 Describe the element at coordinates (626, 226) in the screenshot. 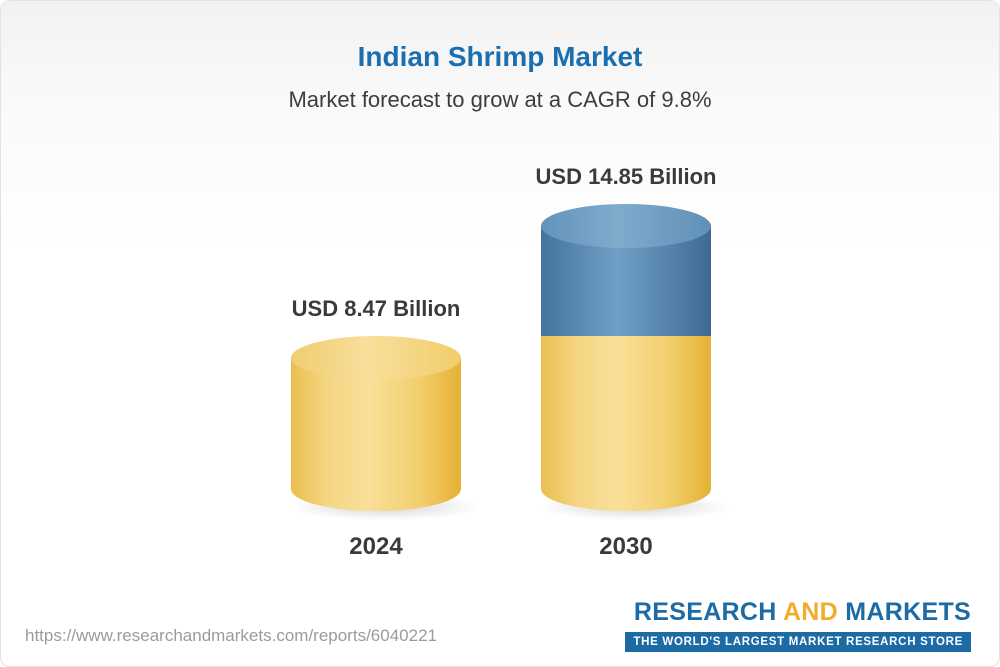

I see `cylinder-2030-cap` at that location.